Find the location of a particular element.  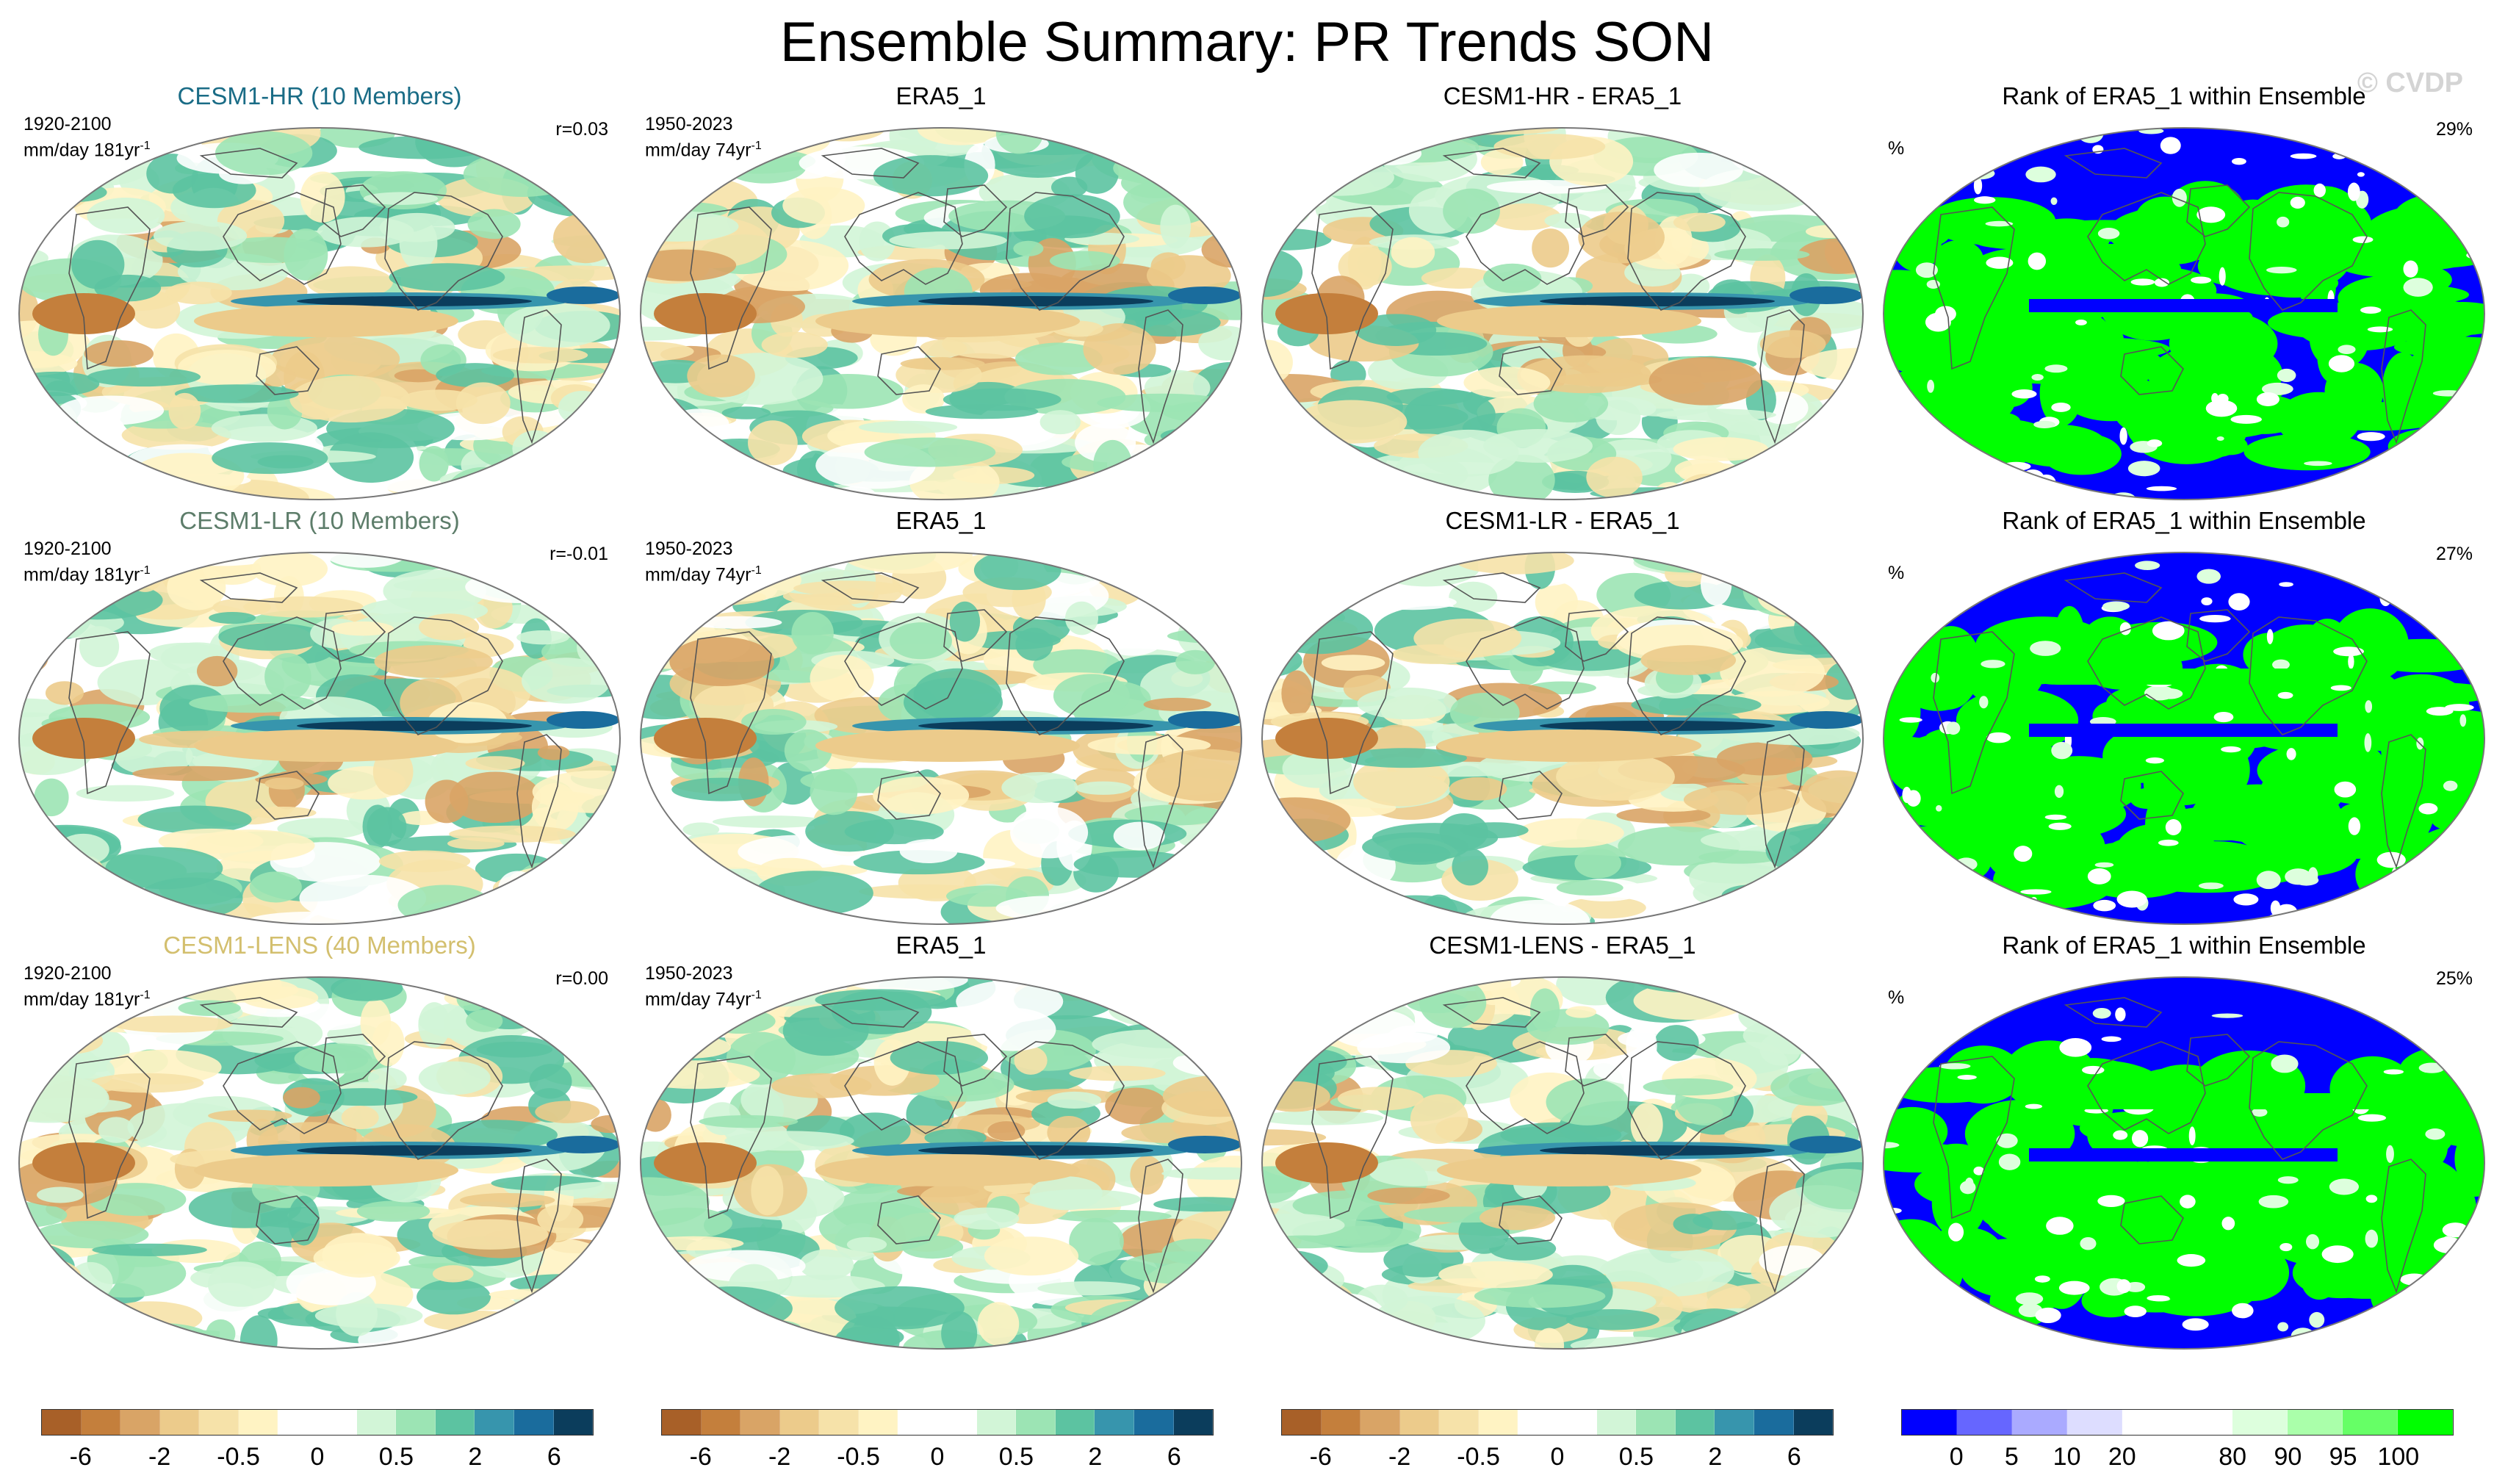

pattern-correlation: r=0.03 is located at coordinates (581, 129).